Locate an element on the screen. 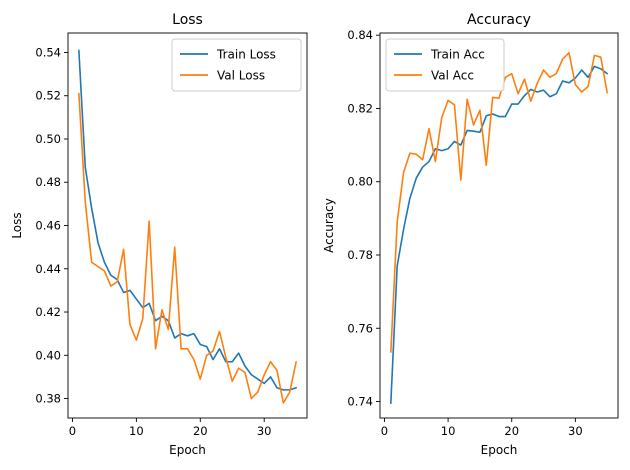 The height and width of the screenshot is (470, 630). y-tick-label: 0.80 is located at coordinates (360, 182).